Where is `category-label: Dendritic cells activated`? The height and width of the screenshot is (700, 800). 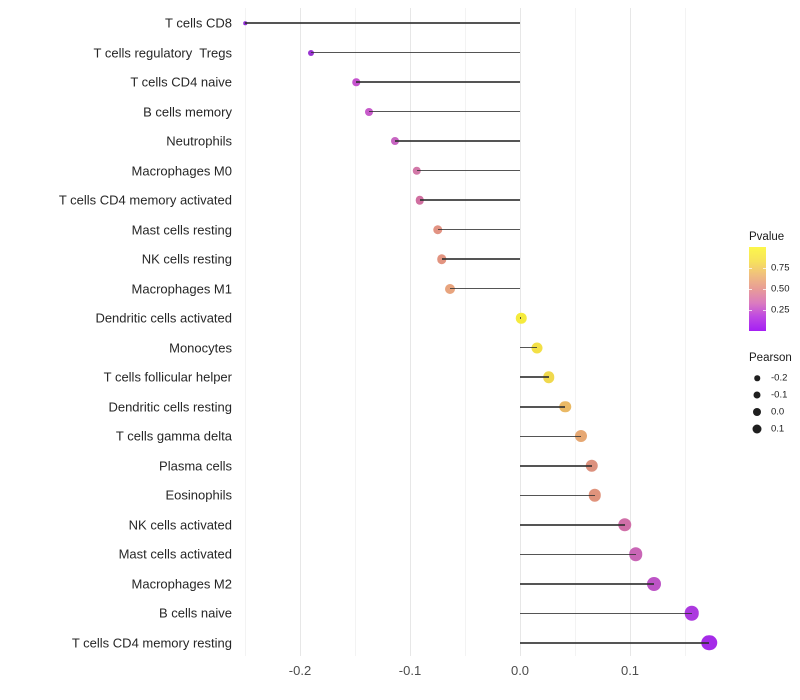
category-label: Dendritic cells activated is located at coordinates (163, 318).